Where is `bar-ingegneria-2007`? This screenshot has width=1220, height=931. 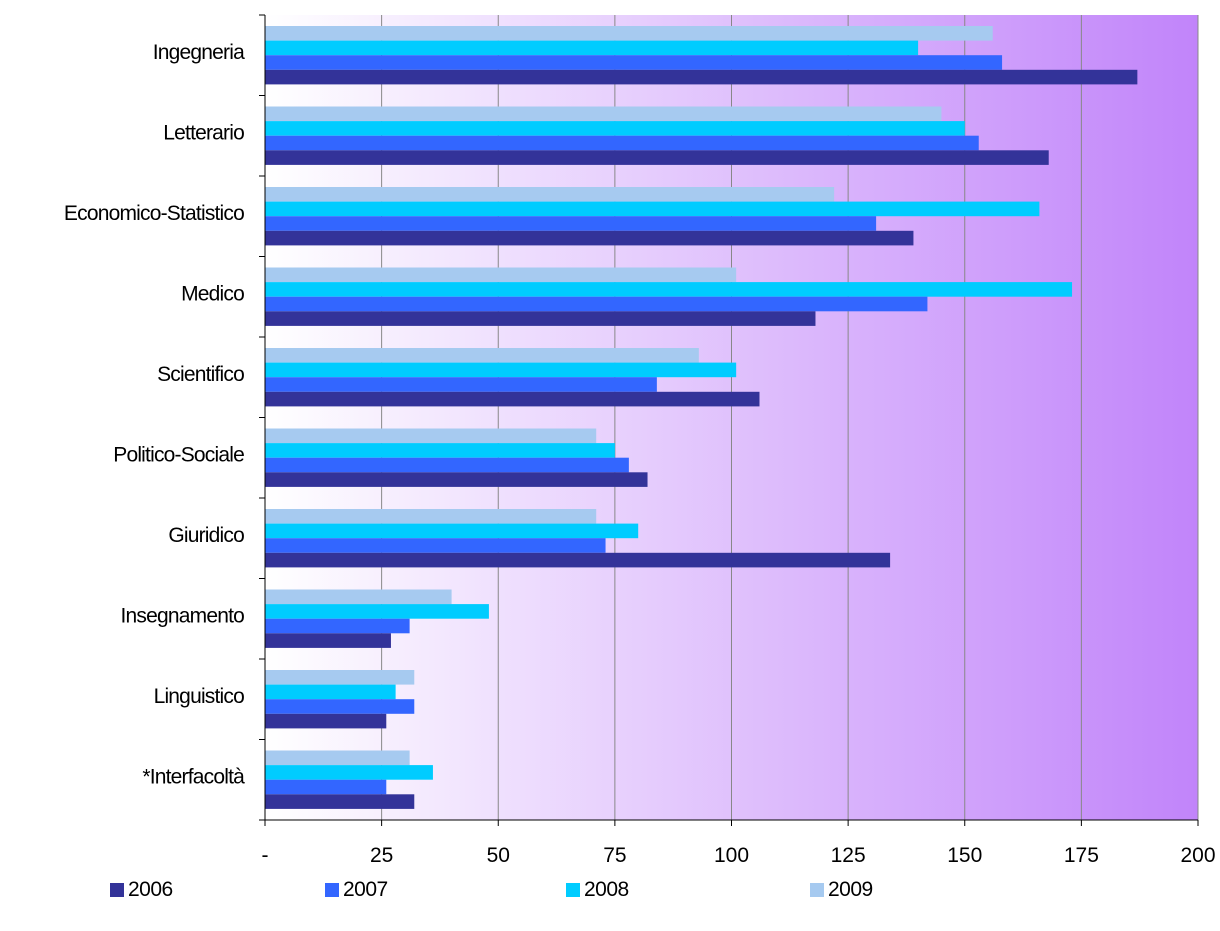
bar-ingegneria-2007 is located at coordinates (634, 62).